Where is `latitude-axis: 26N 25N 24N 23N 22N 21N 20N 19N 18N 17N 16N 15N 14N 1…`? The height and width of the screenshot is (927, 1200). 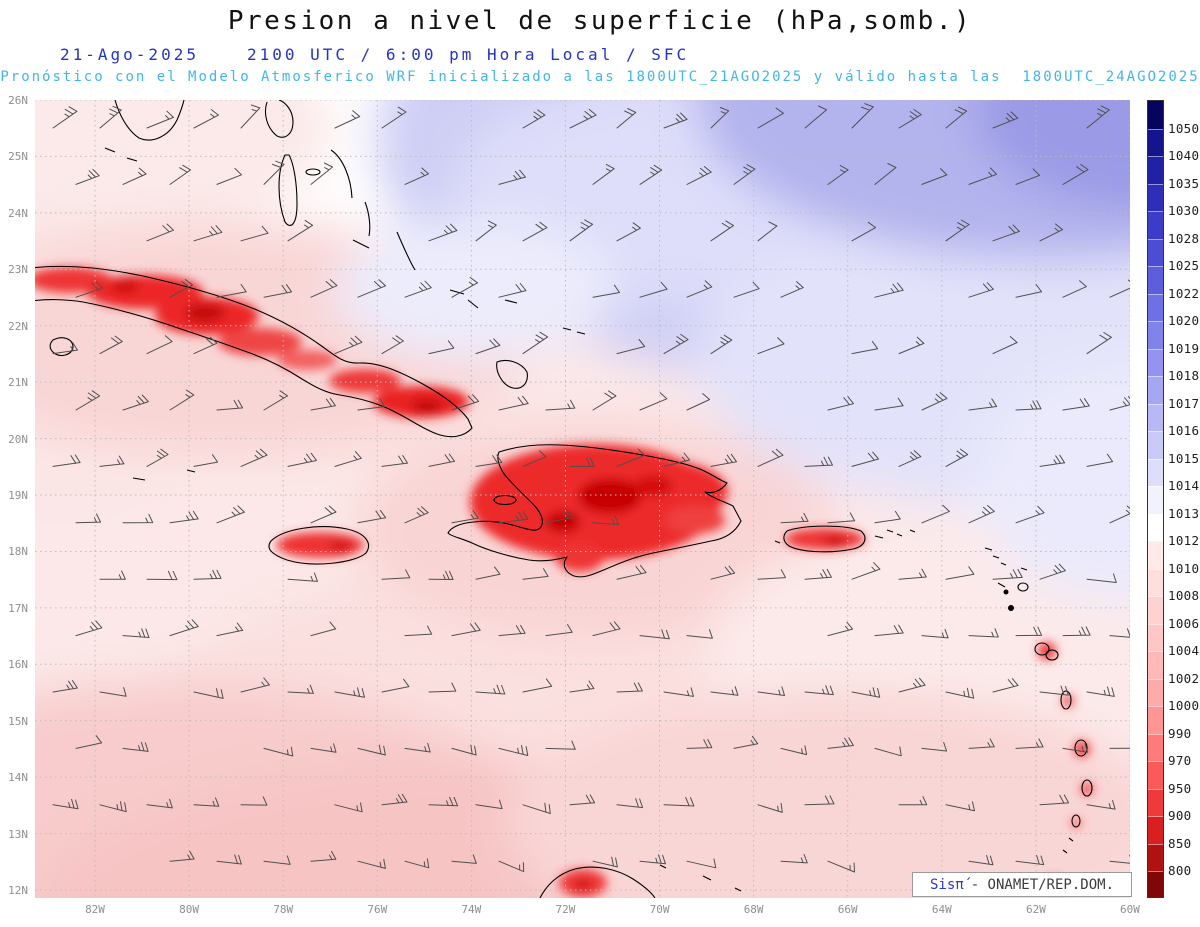 latitude-axis: 26N 25N 24N 23N 22N 21N 20N 19N 18N 17N 16N 15N 14N 1… is located at coordinates (15, 496).